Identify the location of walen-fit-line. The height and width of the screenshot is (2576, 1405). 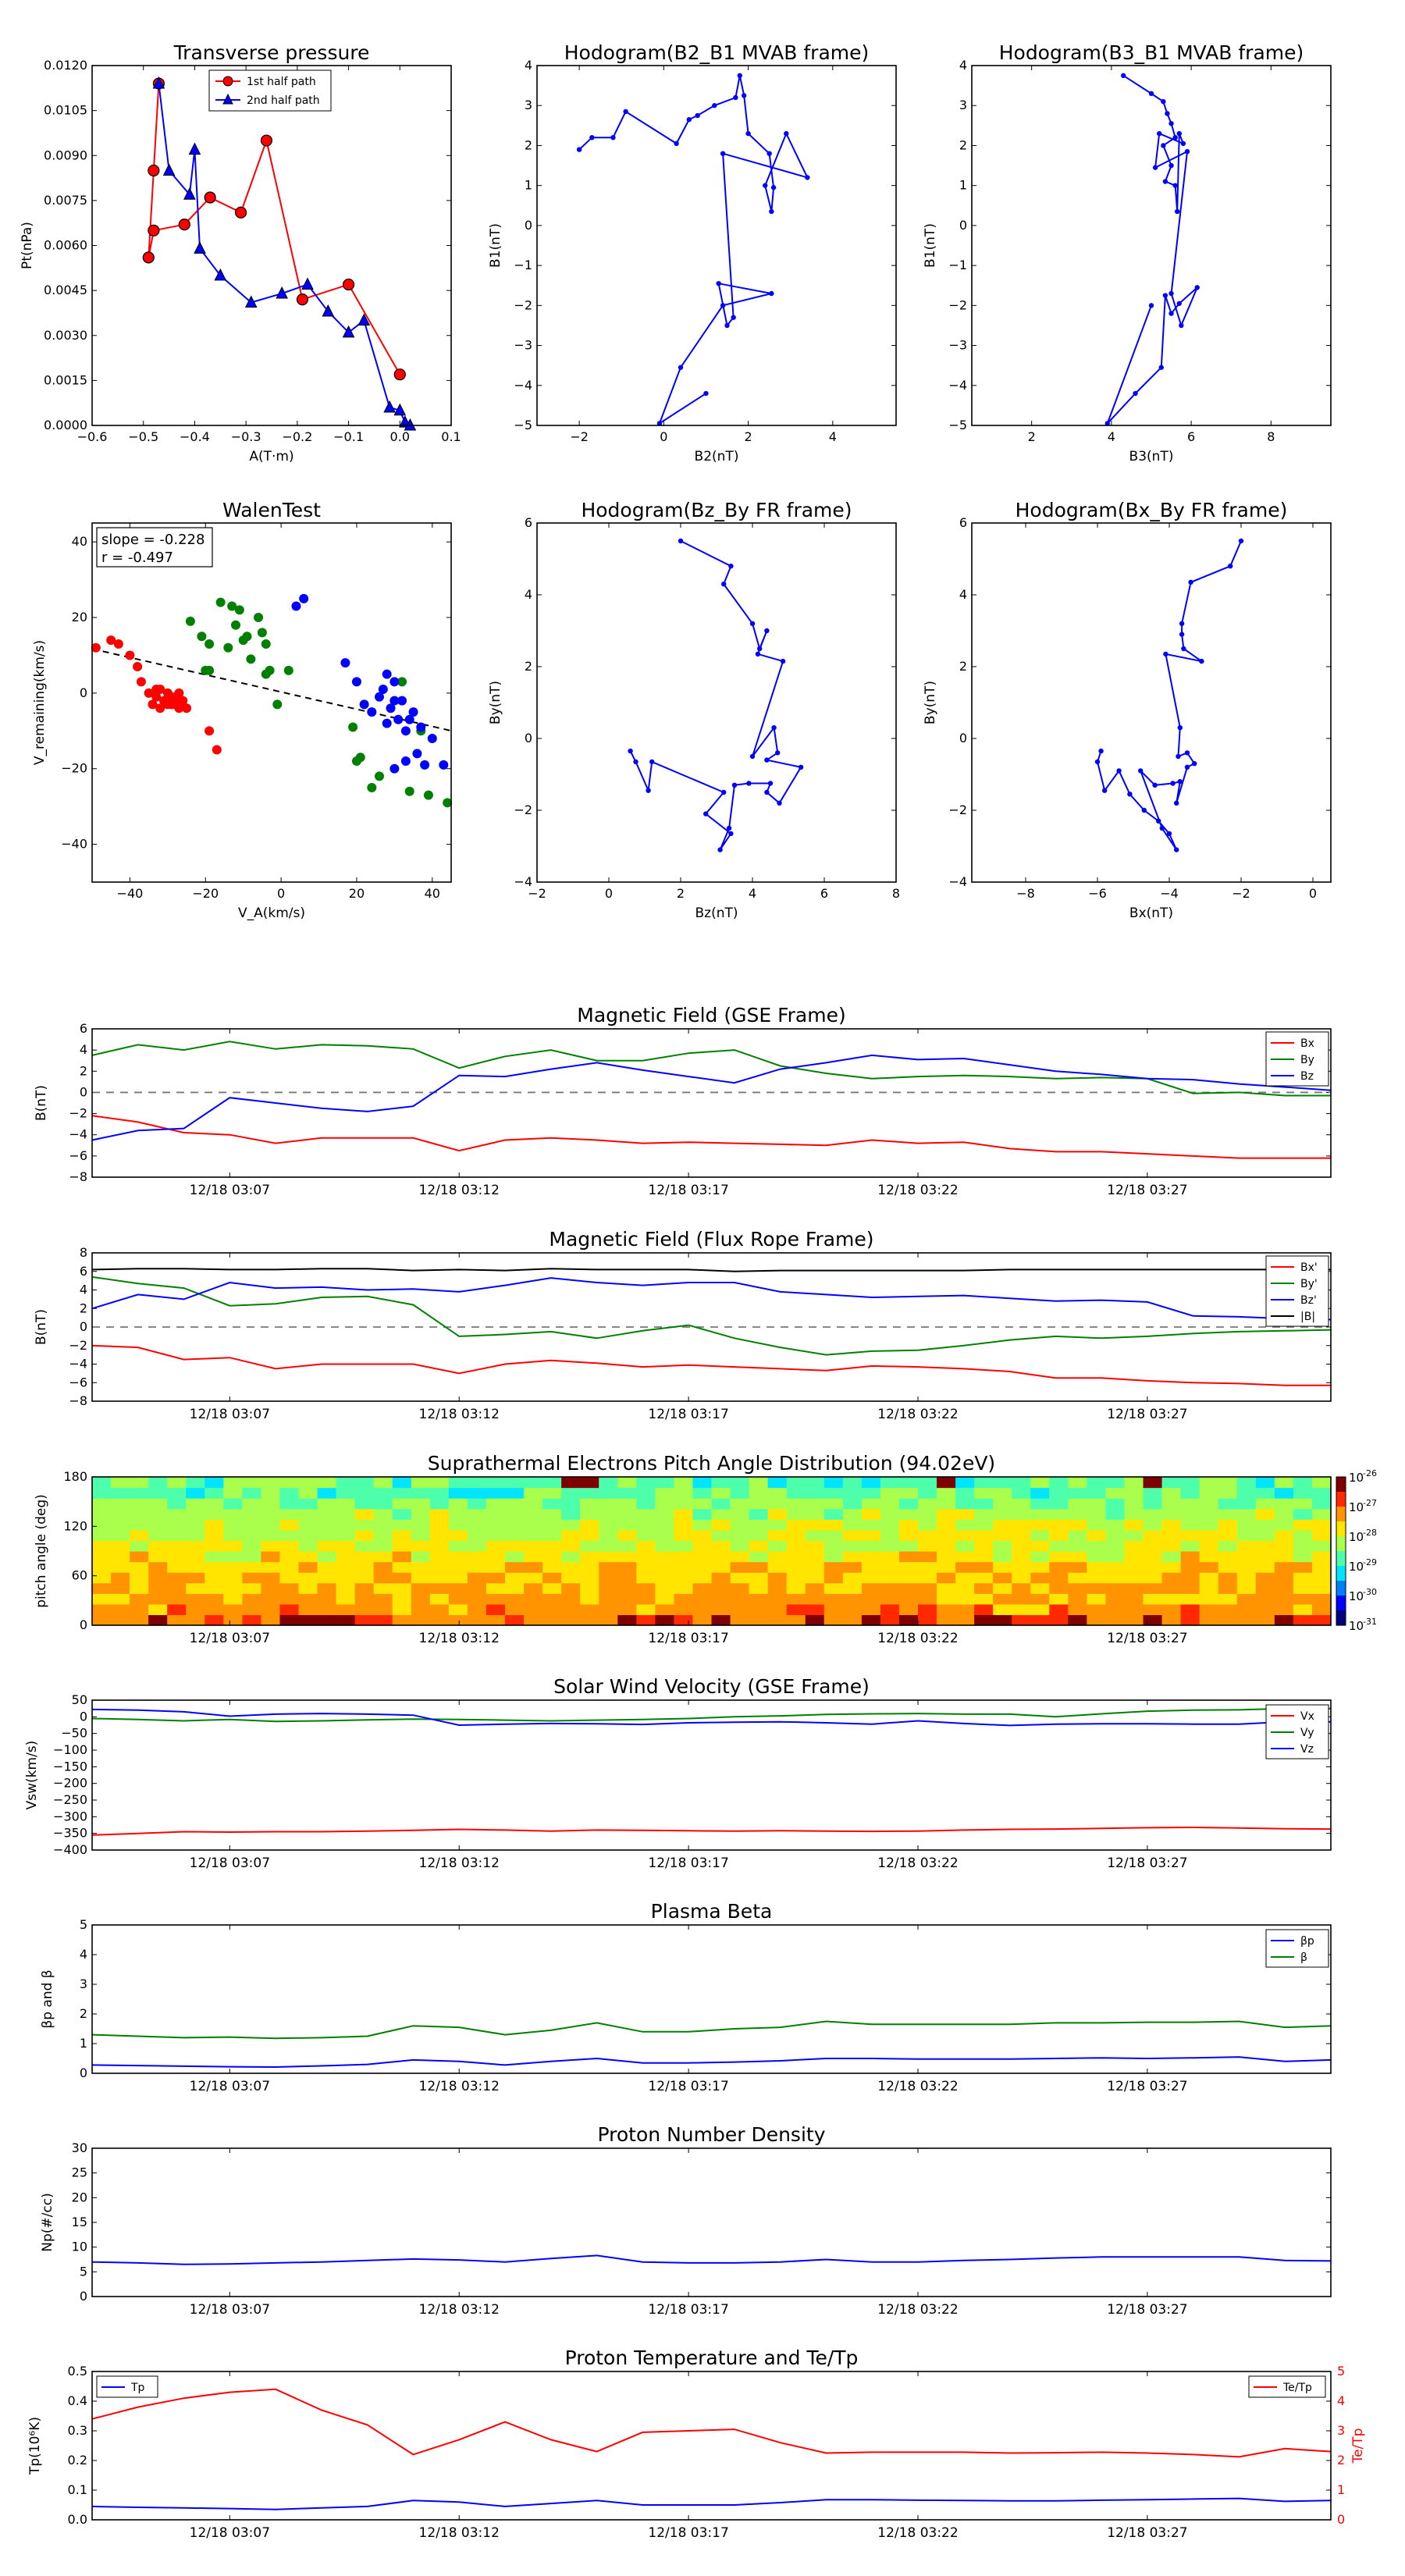
(271, 690).